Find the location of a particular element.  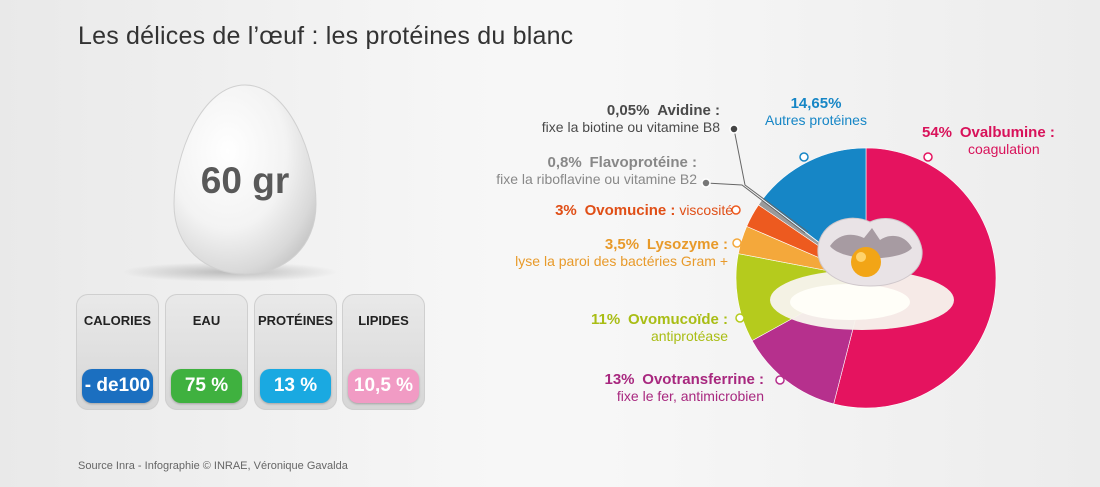

egg-weight: 60 gr is located at coordinates (245, 180).